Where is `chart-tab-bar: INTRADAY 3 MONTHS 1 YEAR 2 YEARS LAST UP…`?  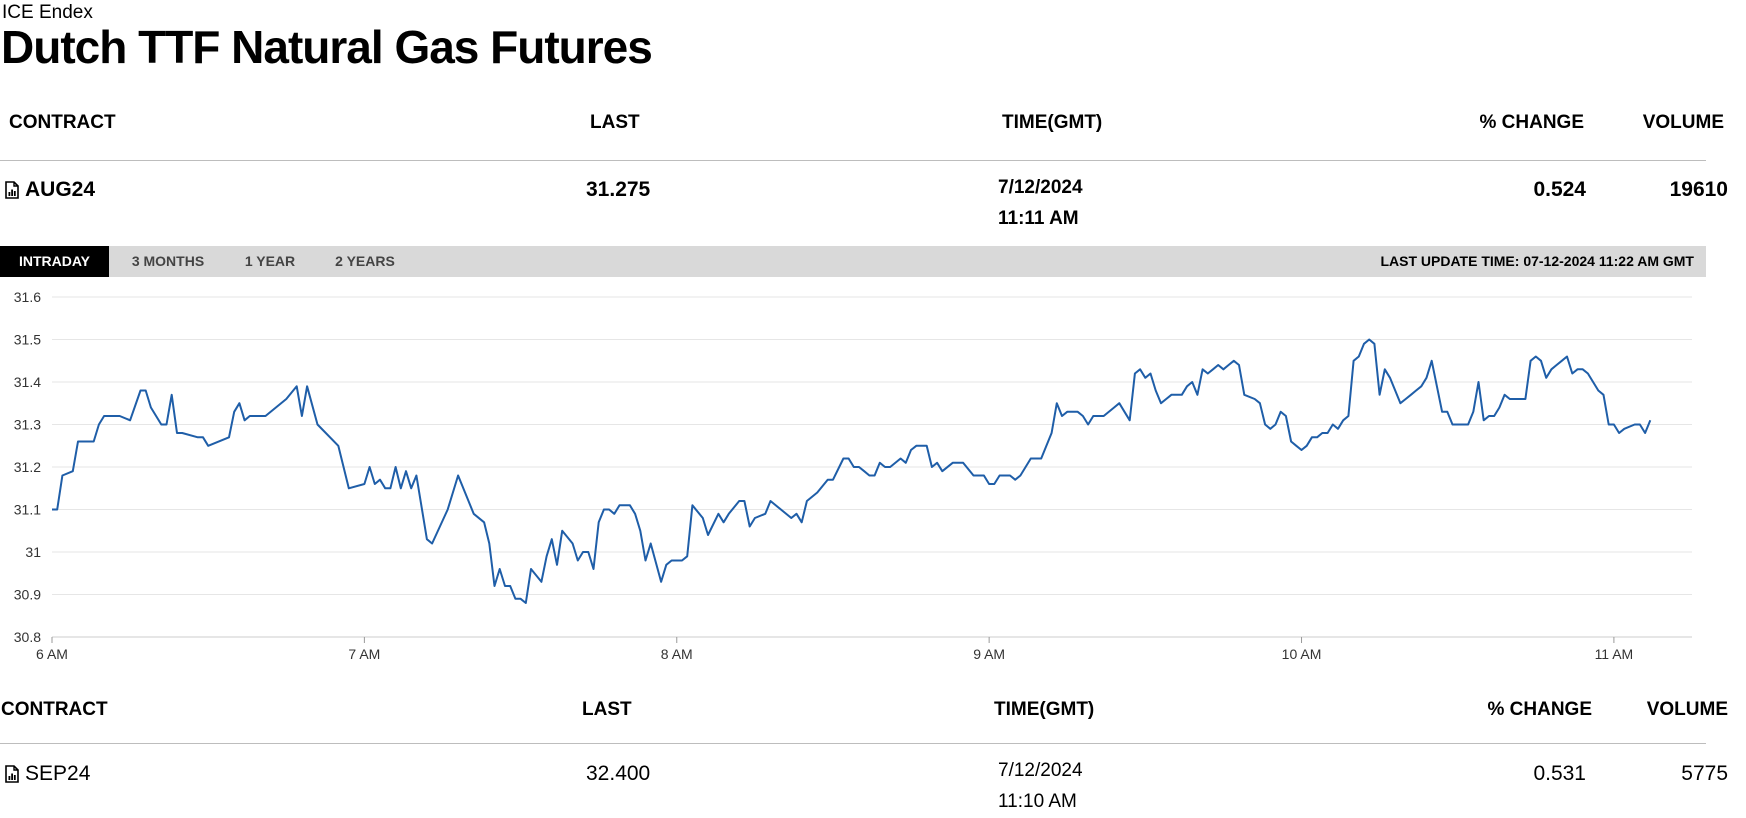 chart-tab-bar: INTRADAY 3 MONTHS 1 YEAR 2 YEARS LAST UP… is located at coordinates (853, 261).